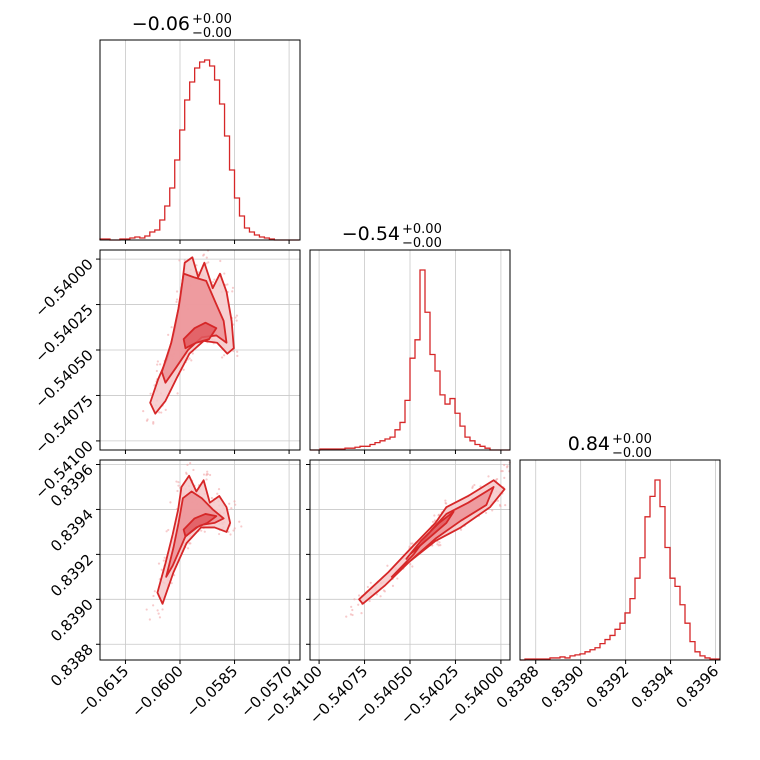 The height and width of the screenshot is (760, 760). I want to click on histogram-frame, so click(200, 140).